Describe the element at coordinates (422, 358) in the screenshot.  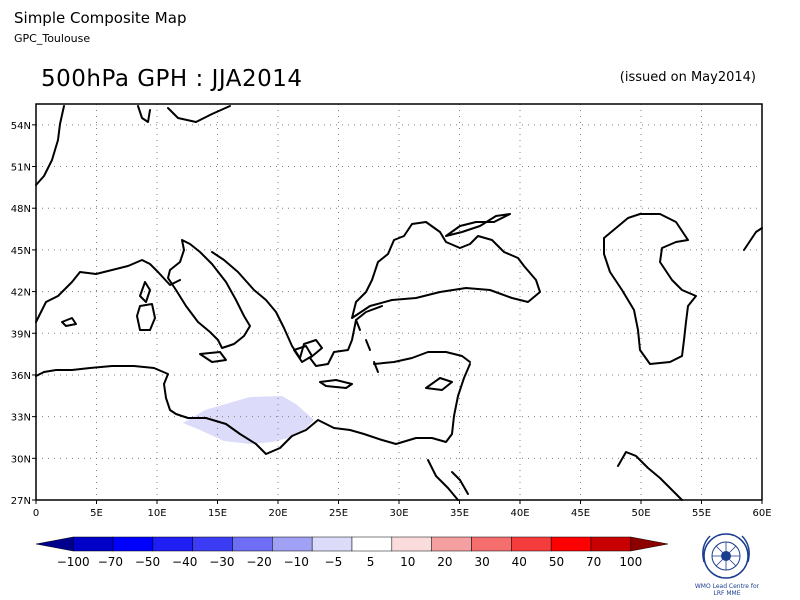
I see `coast-turkey-south` at that location.